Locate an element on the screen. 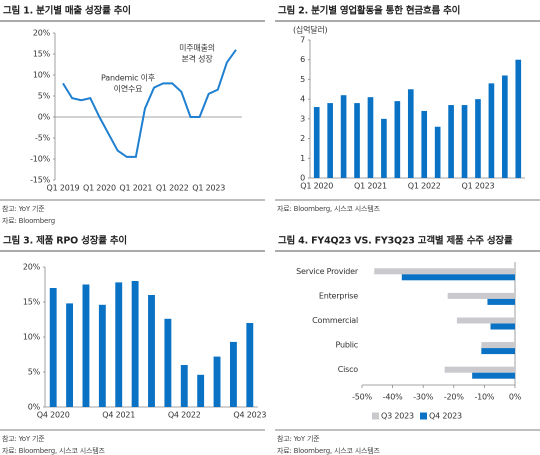  category-label: Service Provider is located at coordinates (327, 271).